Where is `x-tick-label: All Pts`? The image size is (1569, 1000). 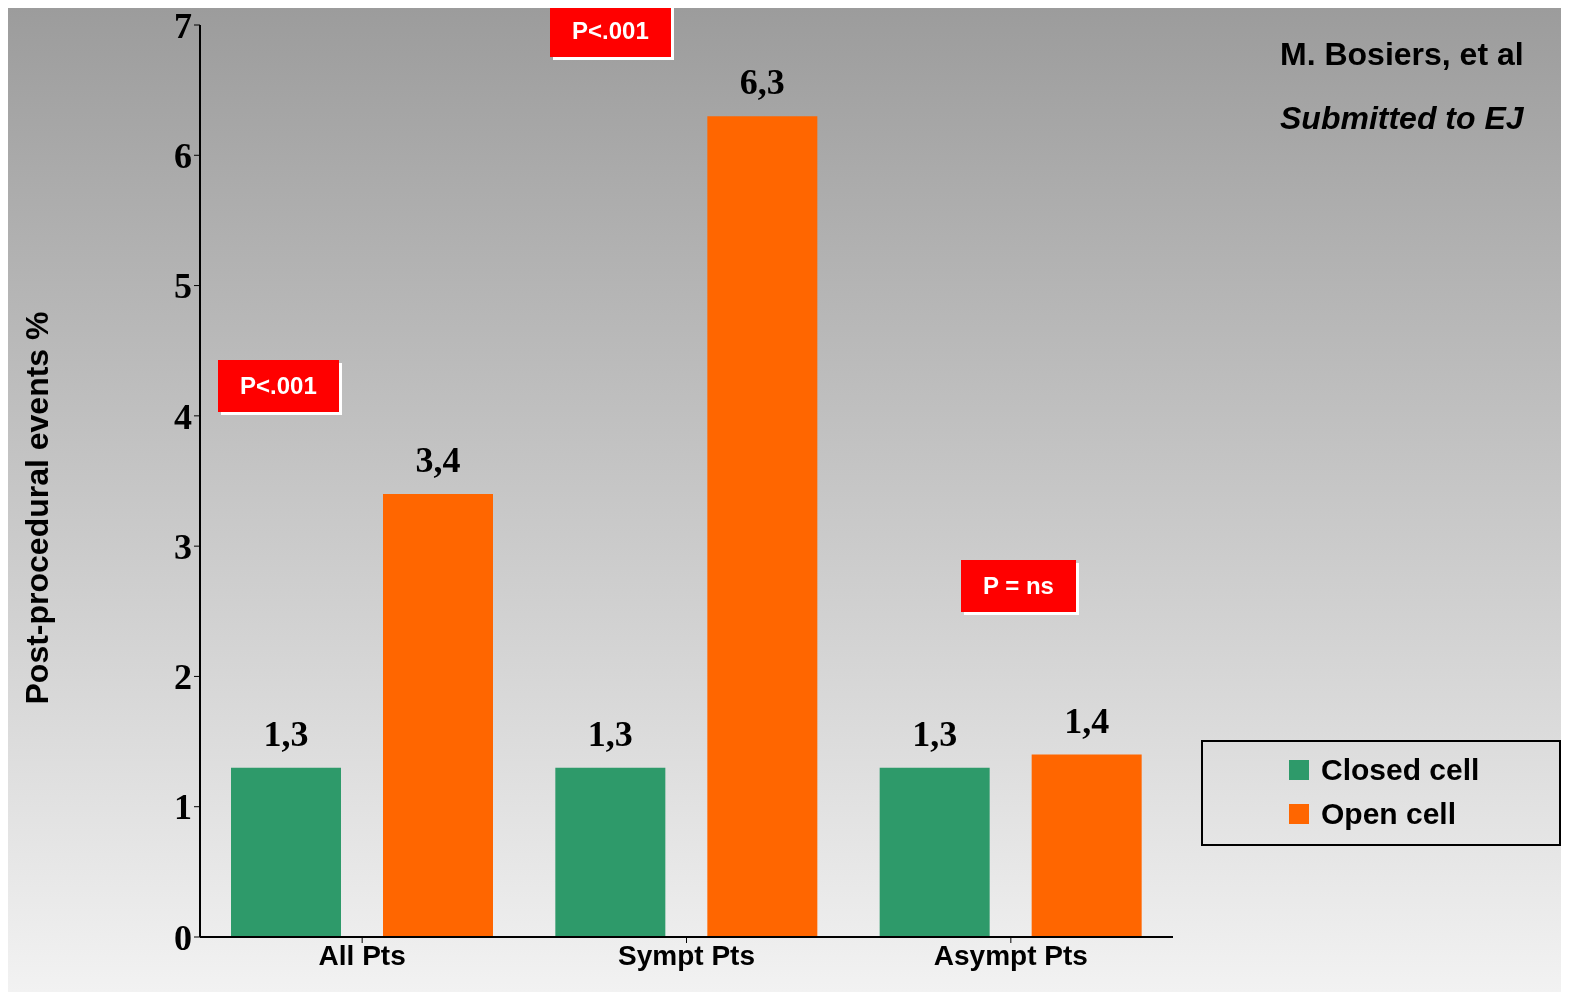 x-tick-label: All Pts is located at coordinates (362, 955).